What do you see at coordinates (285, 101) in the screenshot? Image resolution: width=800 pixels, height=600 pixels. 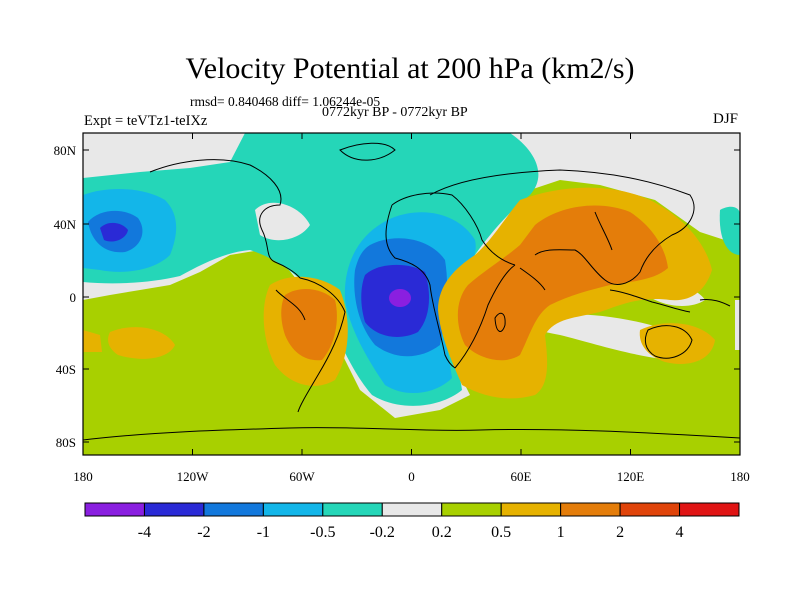 I see `stats-label: rmsd= 0.840468 diff= 1.06244e-05` at bounding box center [285, 101].